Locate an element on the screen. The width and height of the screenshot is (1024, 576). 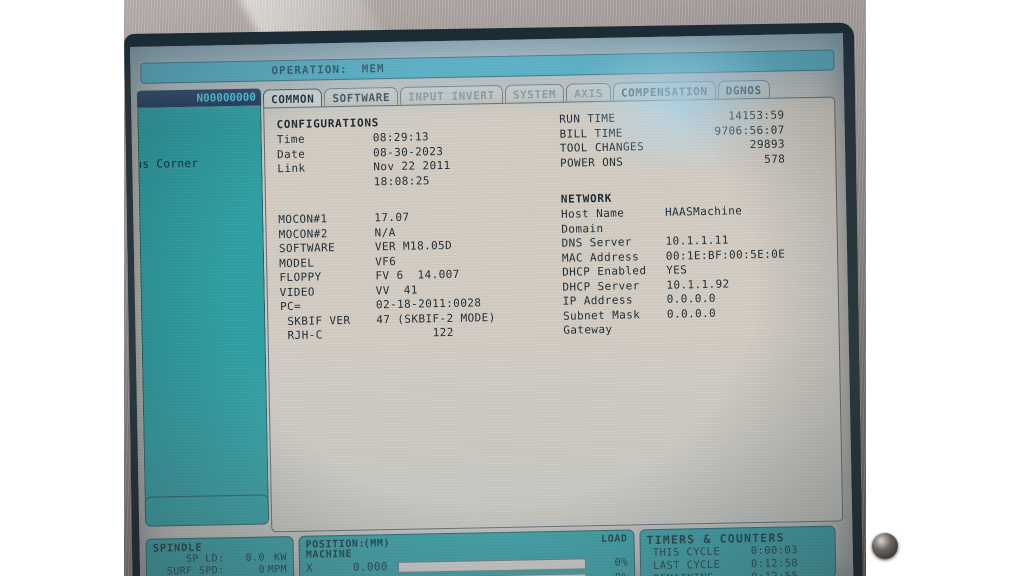
program-panel: N00000000 dius Corner rps. is located at coordinates (203, 311).